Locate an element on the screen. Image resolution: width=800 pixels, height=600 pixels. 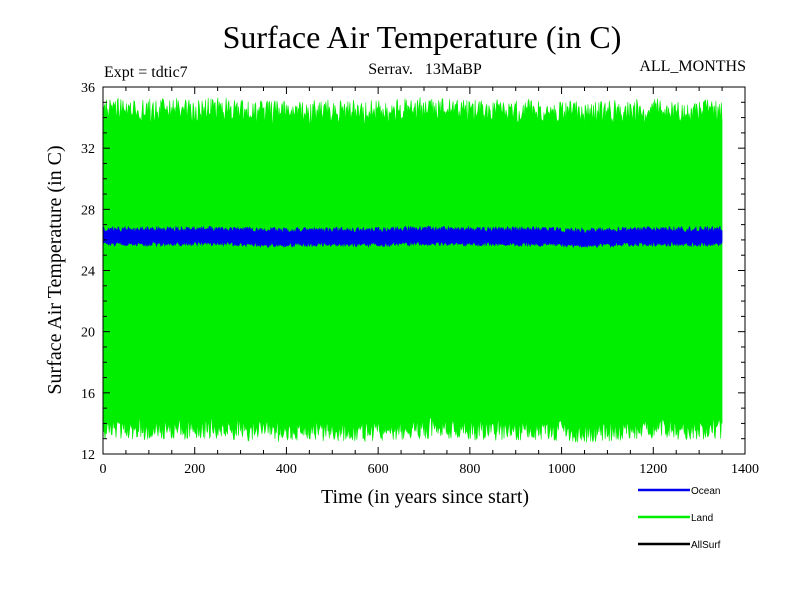
legend-label-land: Land is located at coordinates (702, 518).